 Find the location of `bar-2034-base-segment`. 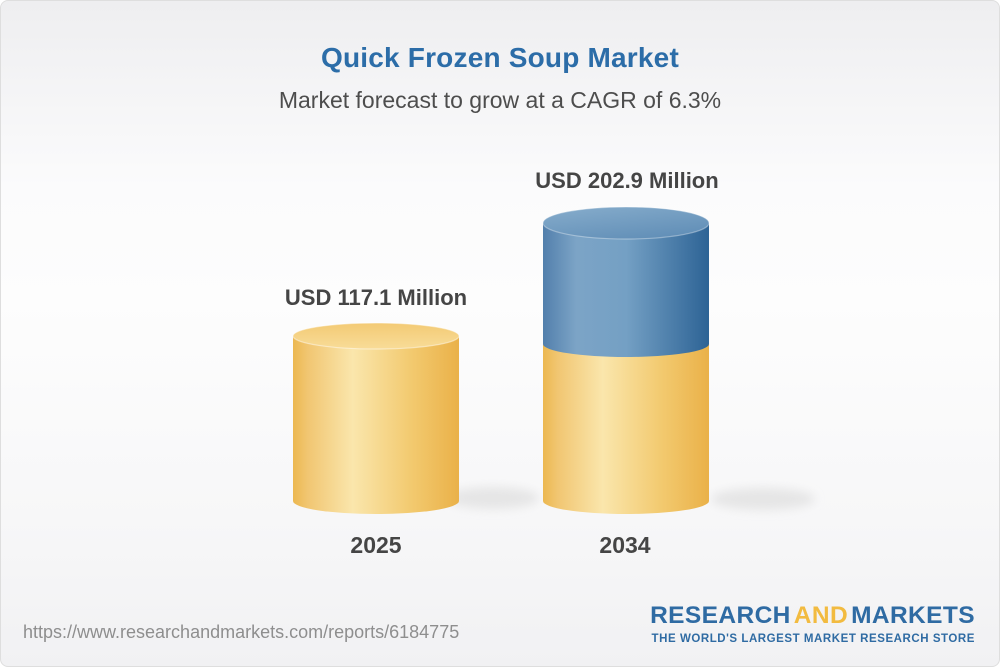

bar-2034-base-segment is located at coordinates (626, 429).